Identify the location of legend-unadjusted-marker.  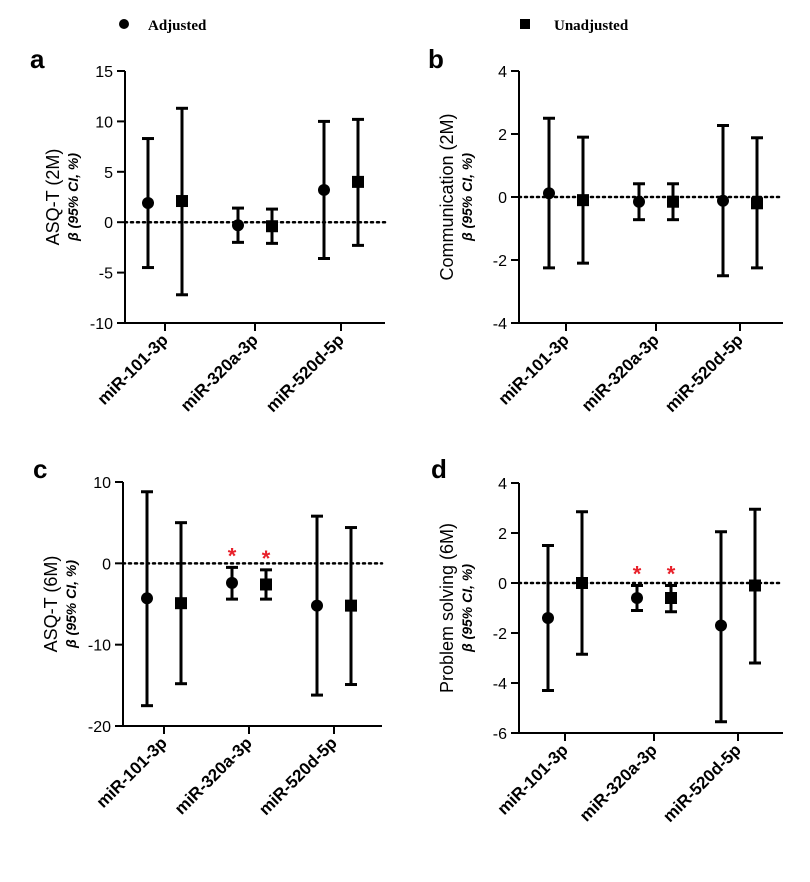
(525, 24).